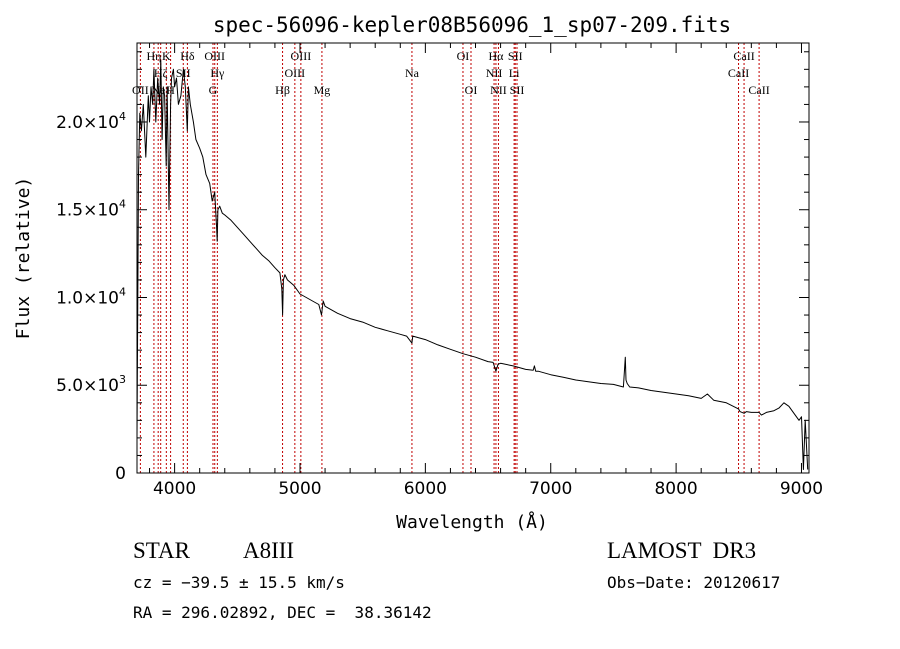 The height and width of the screenshot is (649, 900). I want to click on y-tick-label: 1.0×10⁴, so click(91, 296).